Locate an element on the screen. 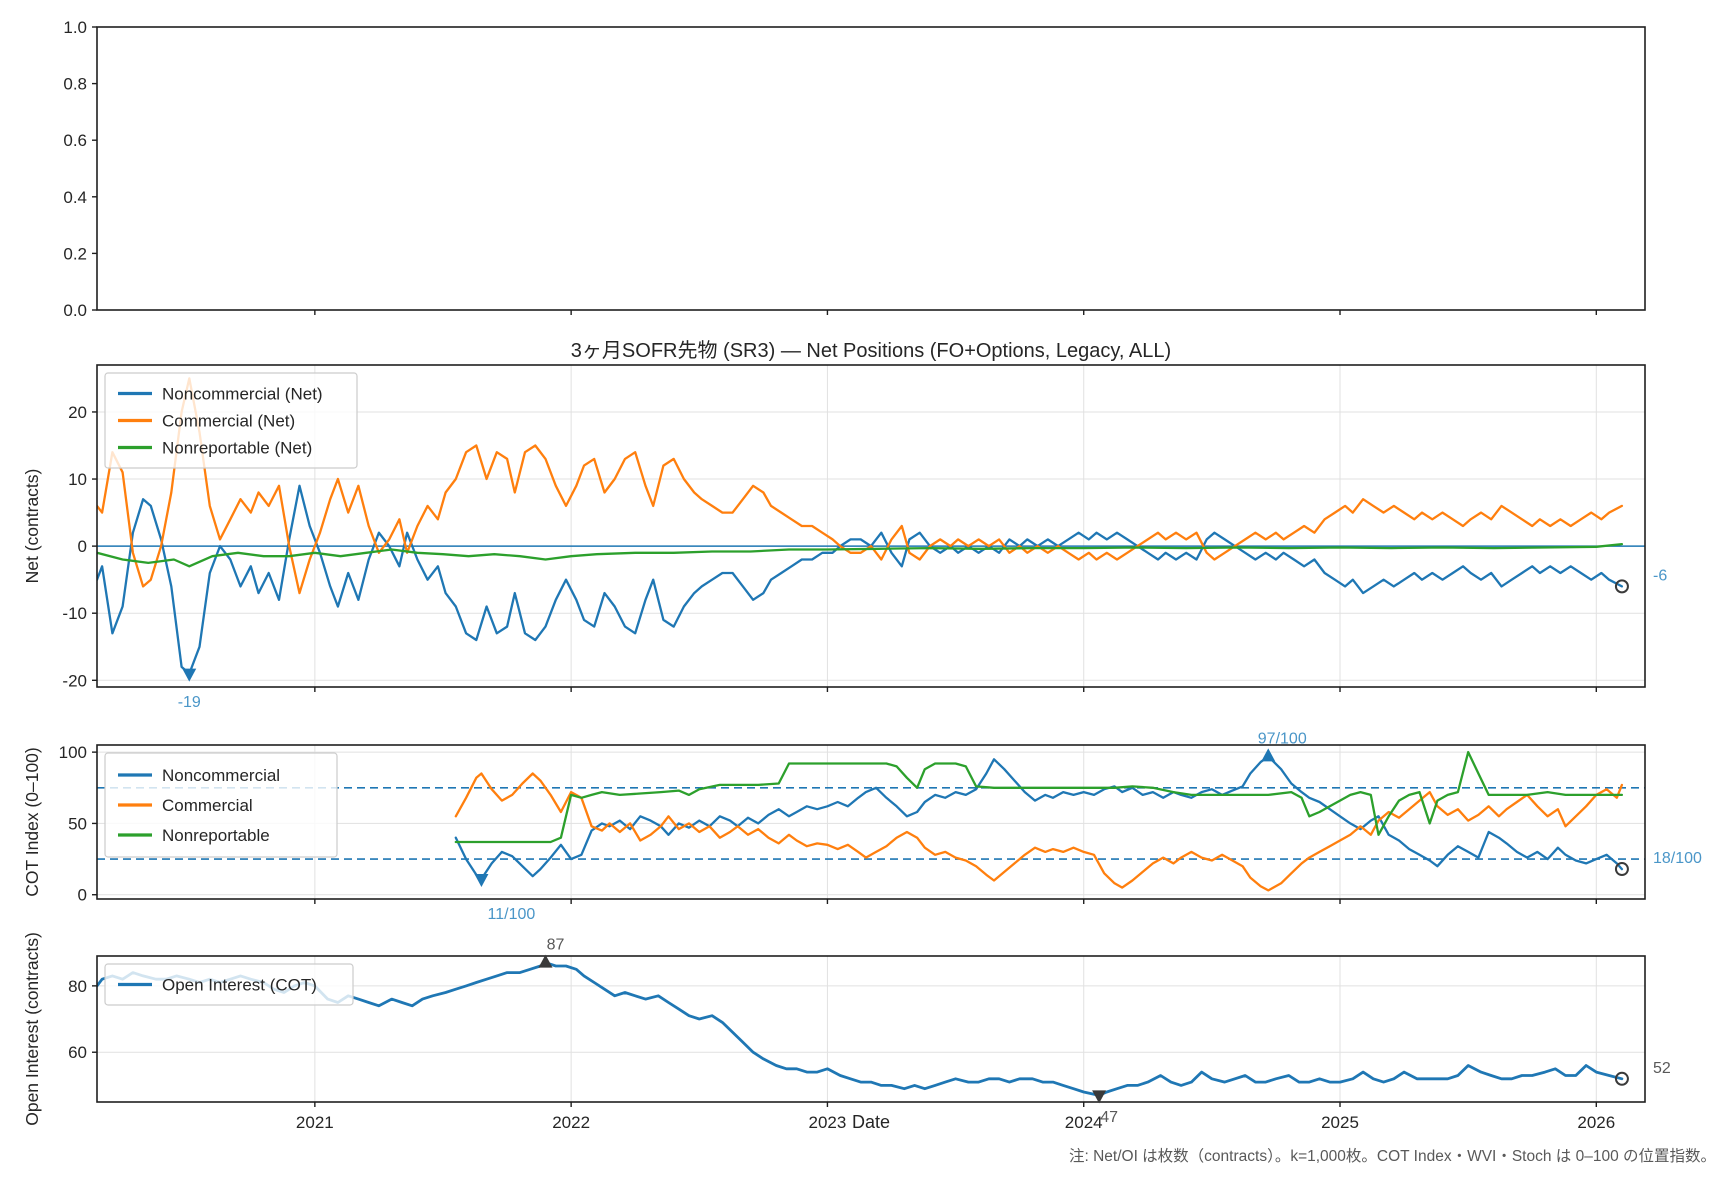 This screenshot has height=1180, width=1728. y-tick-label: 0.4 is located at coordinates (75, 197).